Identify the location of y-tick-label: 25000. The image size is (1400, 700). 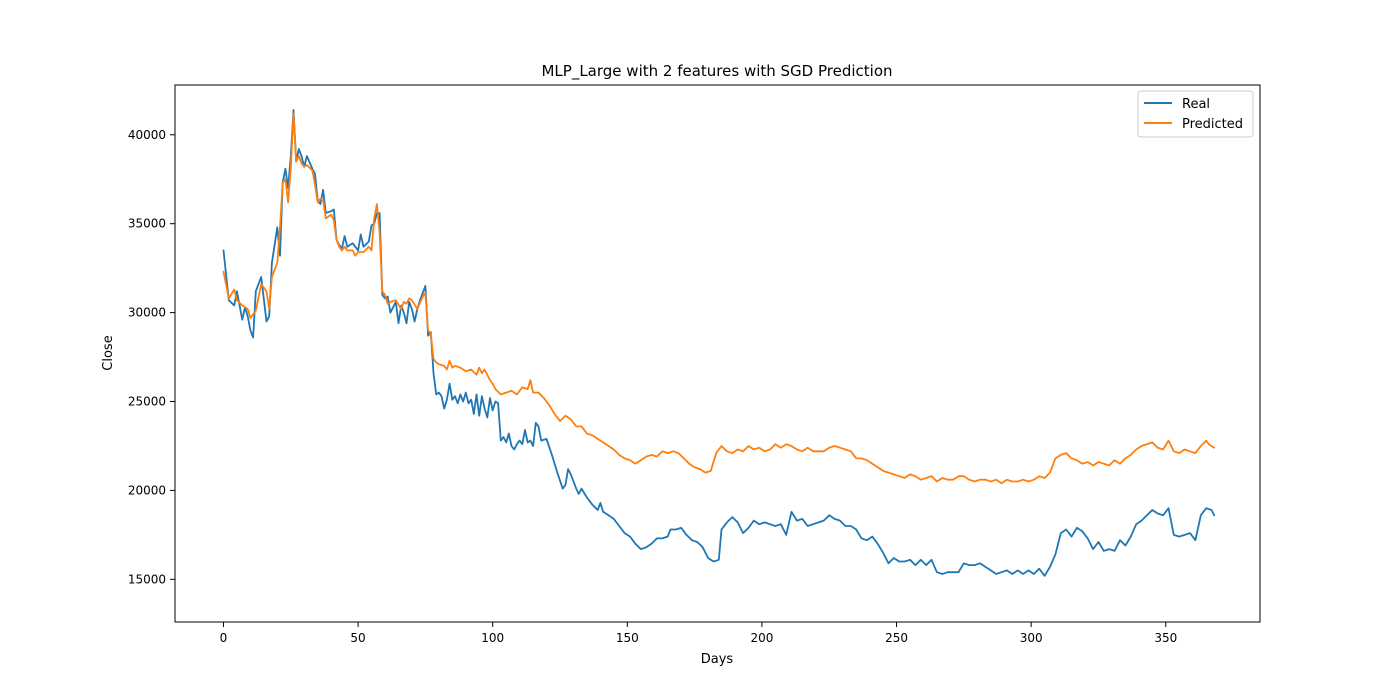
(147, 402).